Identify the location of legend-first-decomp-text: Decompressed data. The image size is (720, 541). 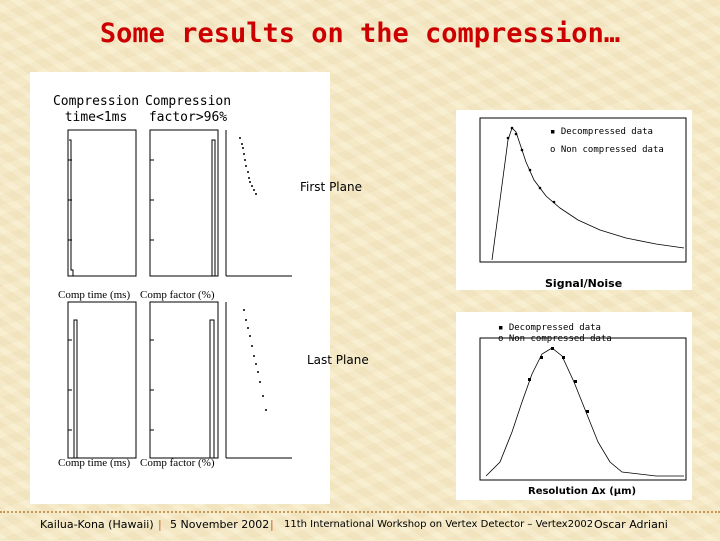
(606, 132).